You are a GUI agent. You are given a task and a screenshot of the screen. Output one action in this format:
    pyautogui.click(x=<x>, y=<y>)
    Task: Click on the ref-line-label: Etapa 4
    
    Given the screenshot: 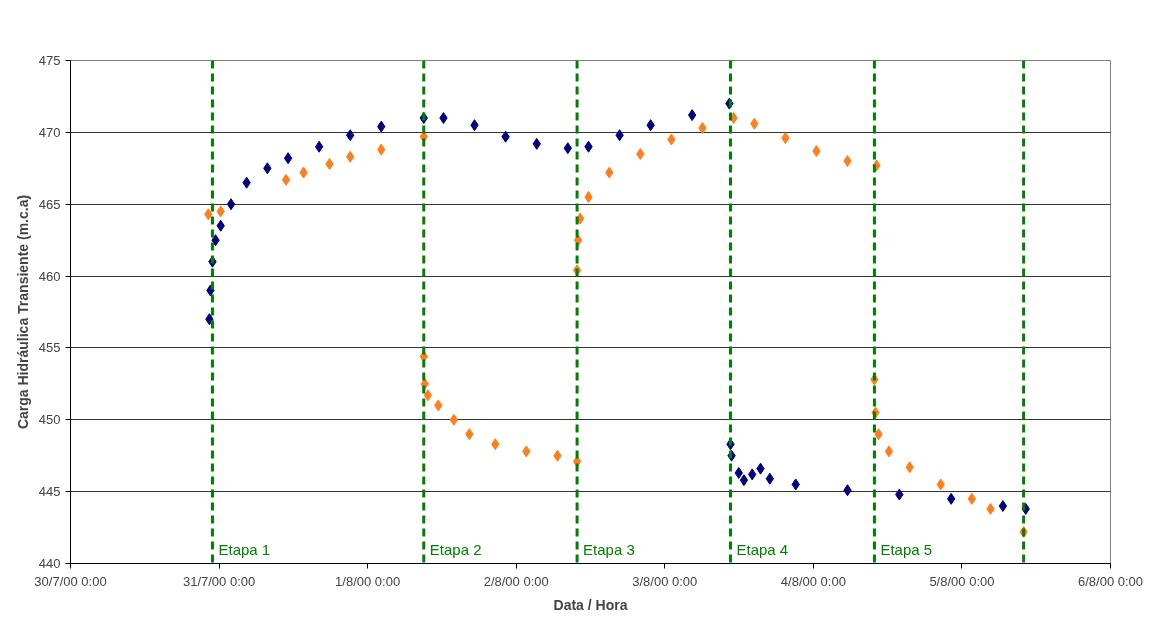 What is the action you would take?
    pyautogui.click(x=762, y=549)
    